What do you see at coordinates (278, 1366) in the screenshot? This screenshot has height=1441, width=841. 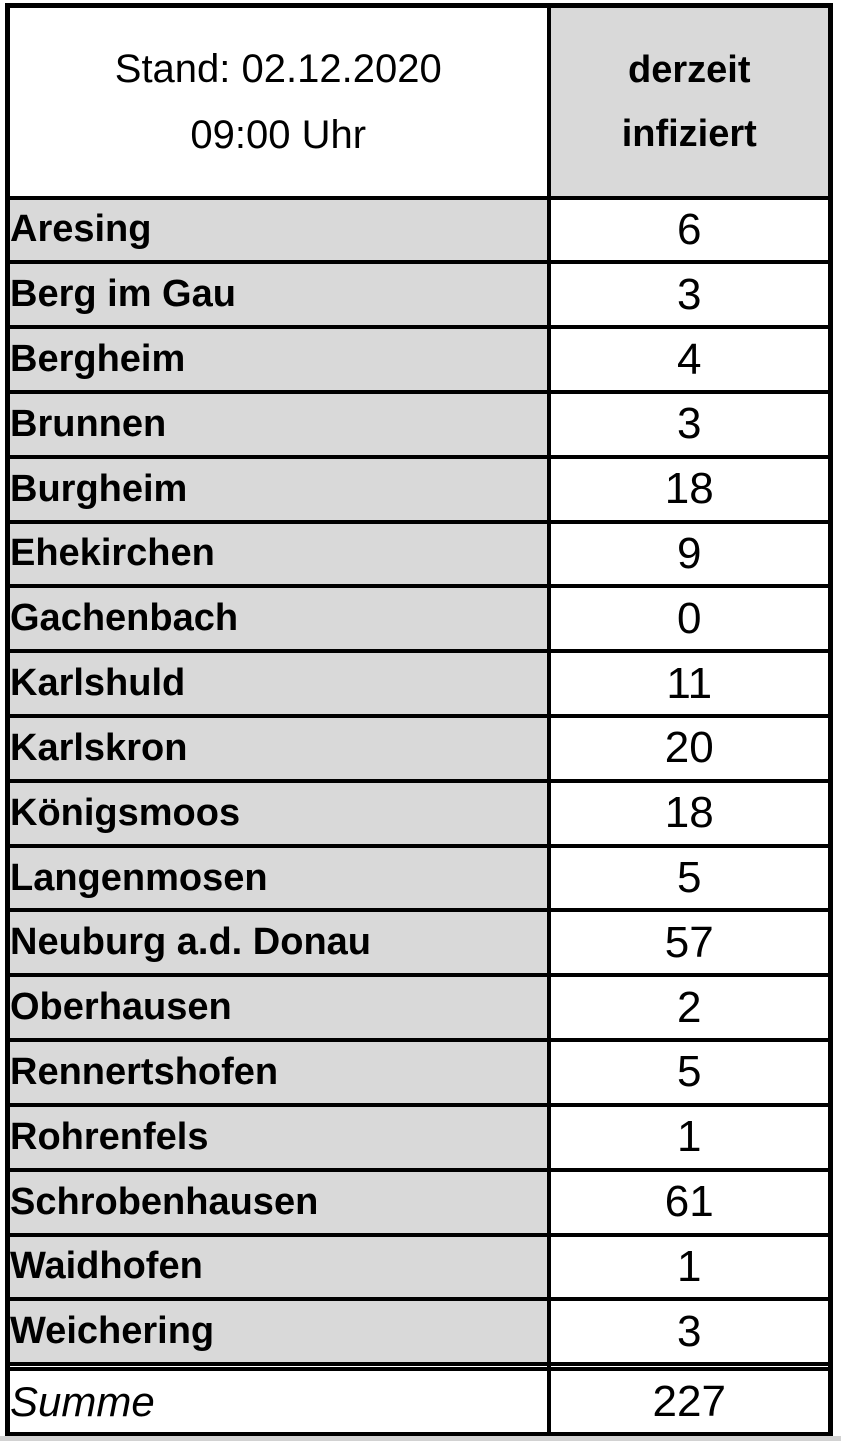 I see `empty-name-cell` at bounding box center [278, 1366].